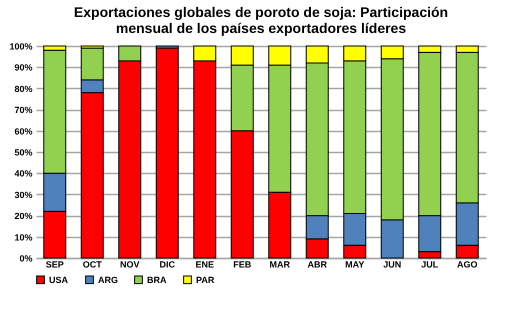  Describe the element at coordinates (467, 265) in the screenshot. I see `x-tick-label: AGO` at that location.